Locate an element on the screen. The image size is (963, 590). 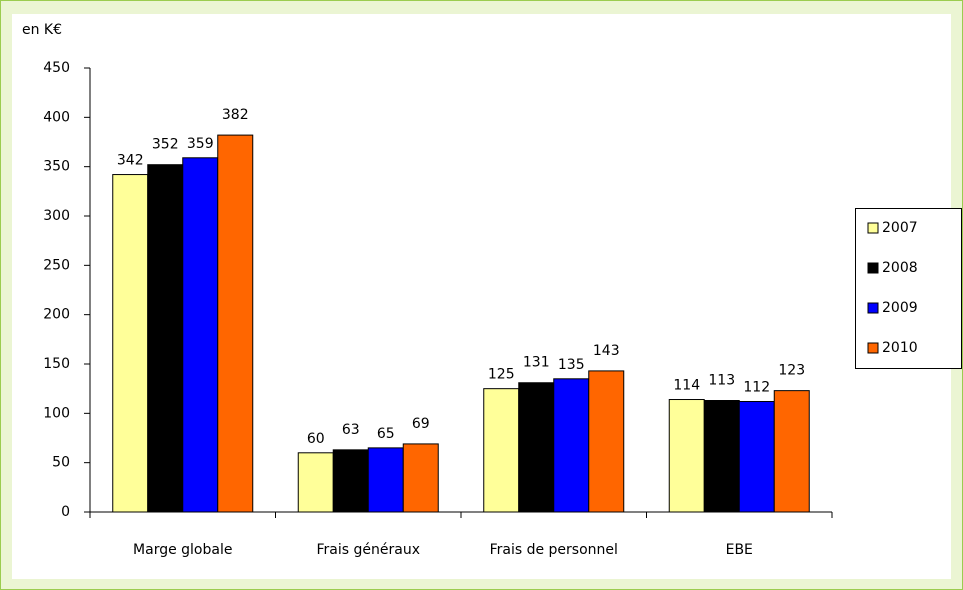
y-tick-label: 400 is located at coordinates (56, 117).